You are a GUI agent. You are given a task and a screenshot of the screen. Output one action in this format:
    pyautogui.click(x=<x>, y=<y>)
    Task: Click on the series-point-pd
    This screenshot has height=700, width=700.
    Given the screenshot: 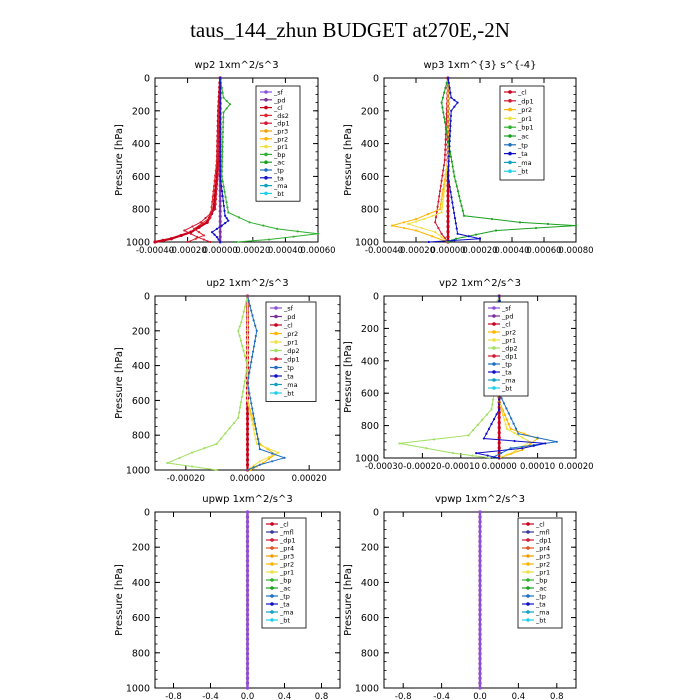 What is the action you would take?
    pyautogui.click(x=220, y=206)
    